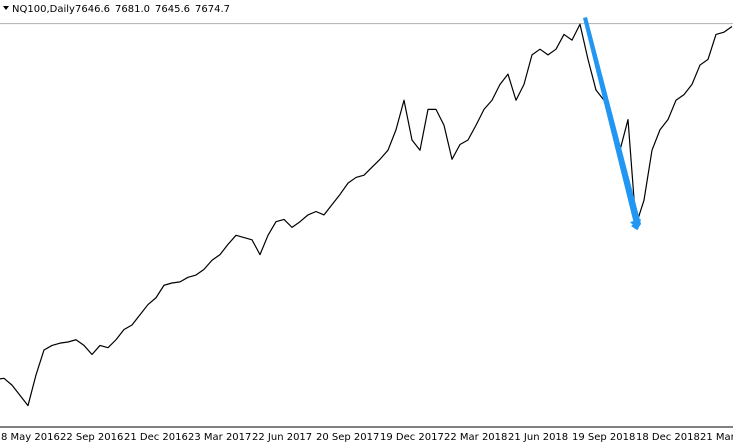  What do you see at coordinates (6, 8) in the screenshot?
I see `collapse-icon` at bounding box center [6, 8].